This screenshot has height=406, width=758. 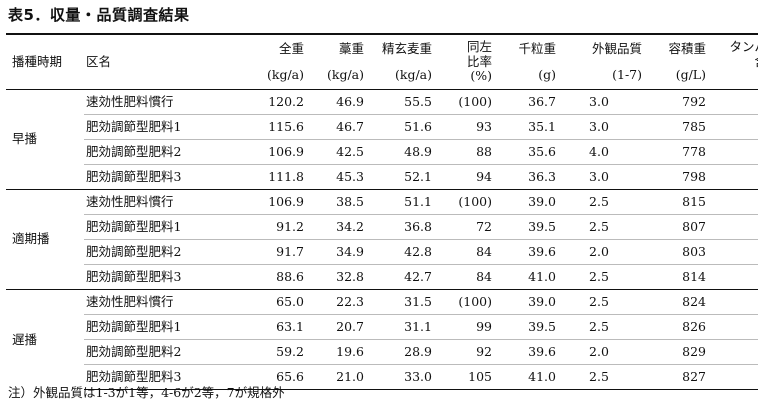 What do you see at coordinates (537, 48) in the screenshot?
I see `header-tkw-label: 千粒重` at bounding box center [537, 48].